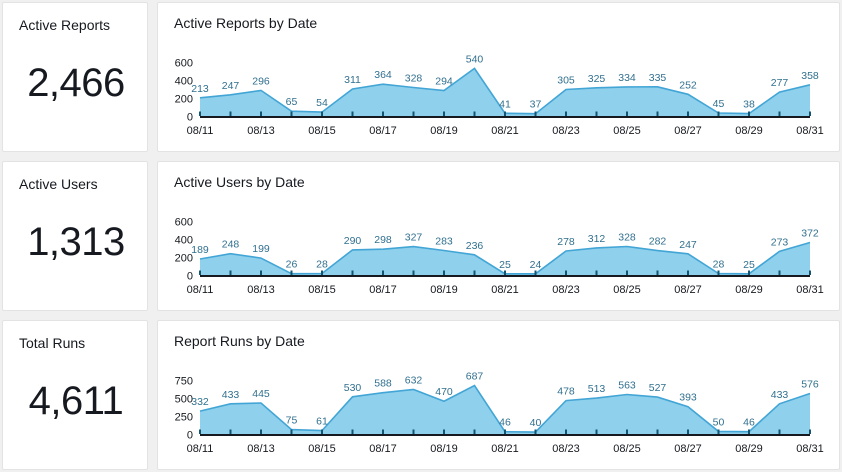 This screenshot has height=472, width=842. What do you see at coordinates (239, 341) in the screenshot?
I see `chart-title: Report Runs by Date` at bounding box center [239, 341].